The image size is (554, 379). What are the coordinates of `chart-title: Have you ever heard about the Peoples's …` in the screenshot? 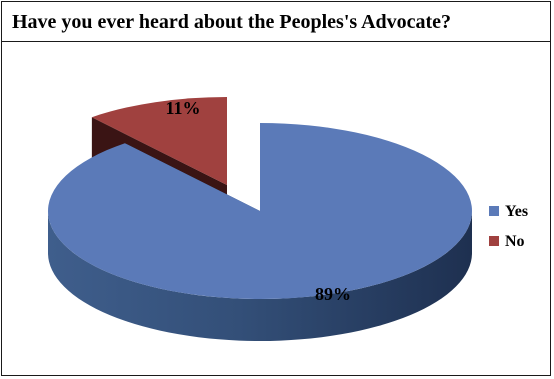 It's located at (232, 22).